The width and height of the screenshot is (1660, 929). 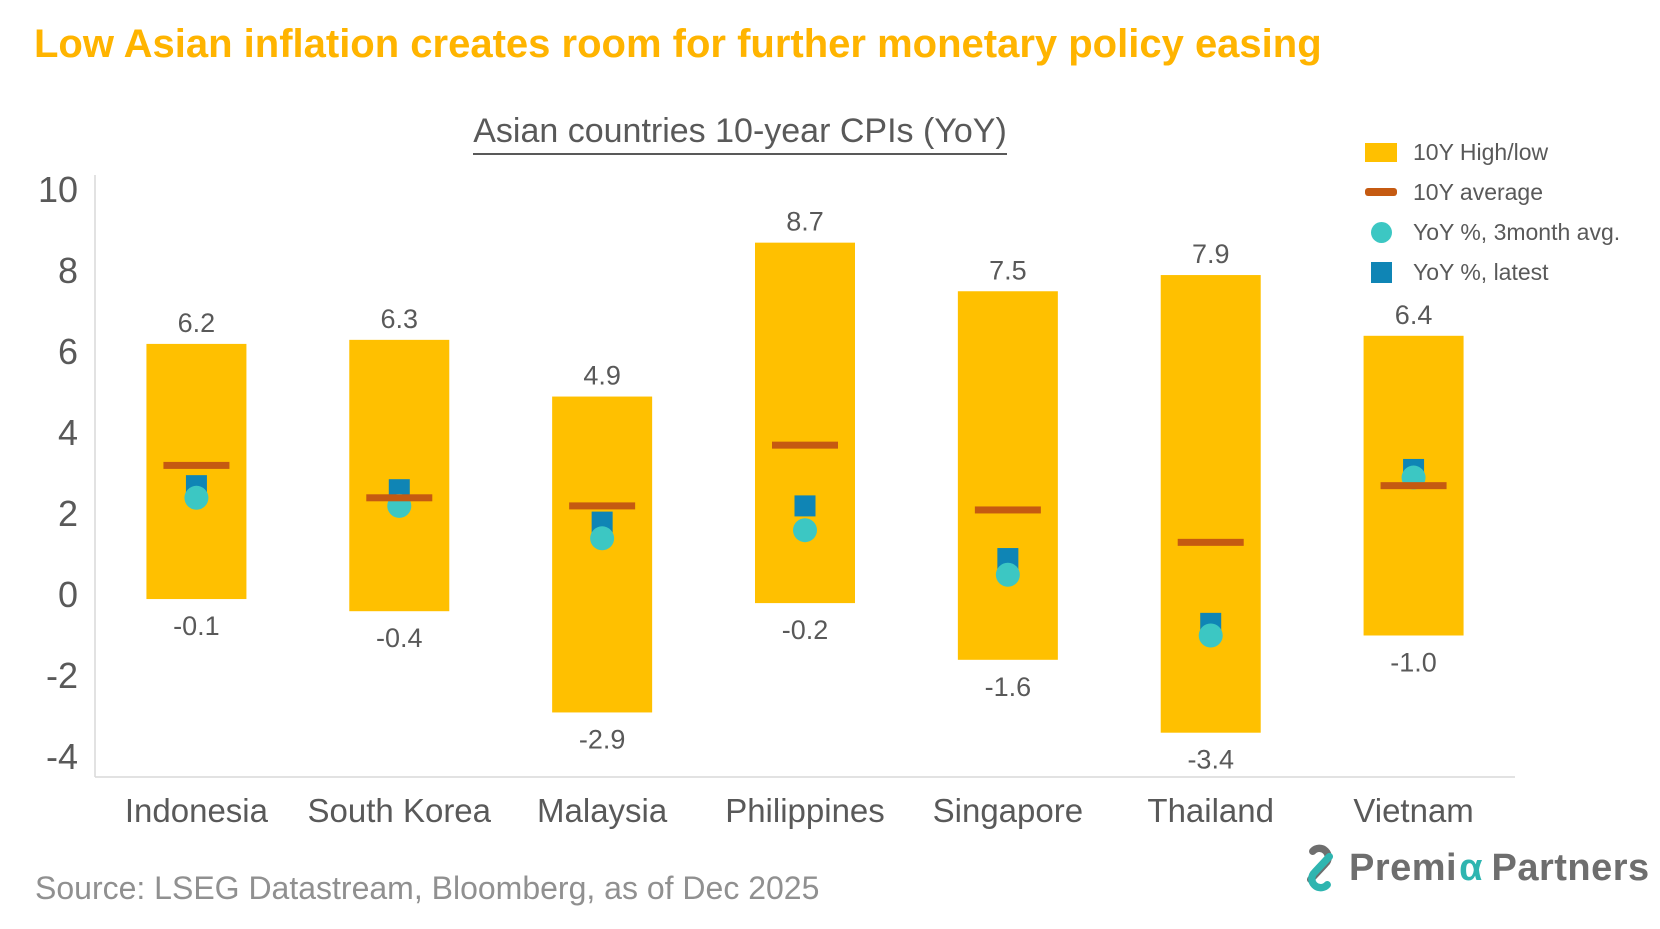 I want to click on bar-south-korea, so click(x=399, y=475).